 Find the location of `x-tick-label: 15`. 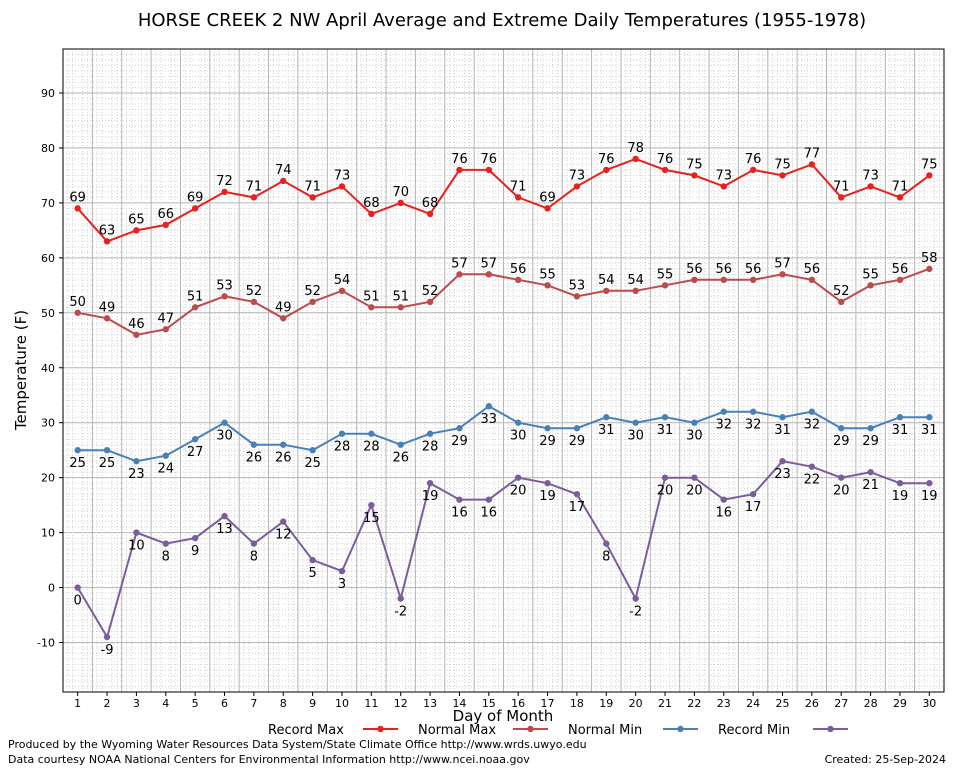

x-tick-label: 15 is located at coordinates (489, 703).